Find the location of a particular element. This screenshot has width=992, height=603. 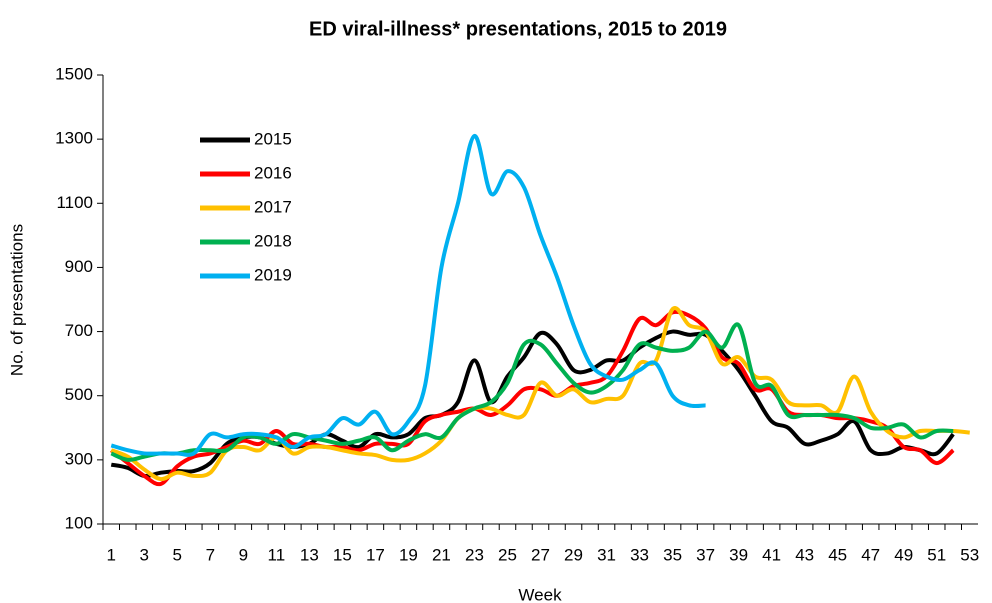

x-tick-label: 23 is located at coordinates (474, 554).